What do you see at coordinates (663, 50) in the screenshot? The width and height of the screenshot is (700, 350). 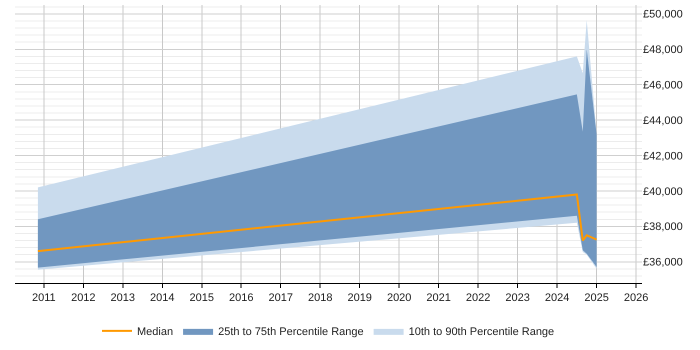 I see `y-tick-label: £48,000` at bounding box center [663, 50].